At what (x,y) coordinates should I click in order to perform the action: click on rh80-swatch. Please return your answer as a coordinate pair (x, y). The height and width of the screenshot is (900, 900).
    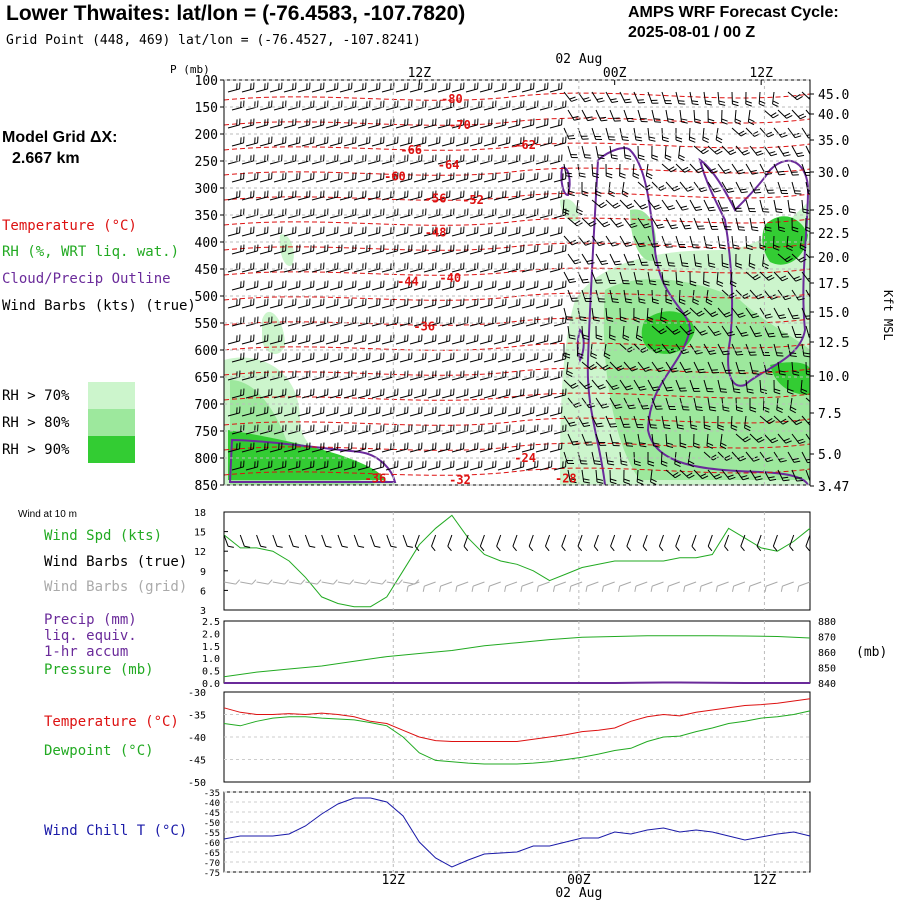
    Looking at the image, I should click on (111, 422).